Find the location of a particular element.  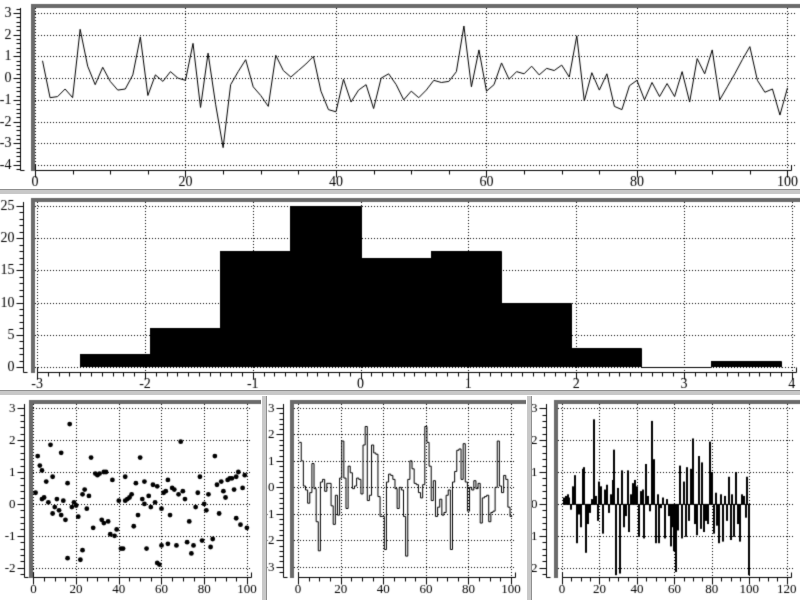

impulses-canvas is located at coordinates (666, 498).